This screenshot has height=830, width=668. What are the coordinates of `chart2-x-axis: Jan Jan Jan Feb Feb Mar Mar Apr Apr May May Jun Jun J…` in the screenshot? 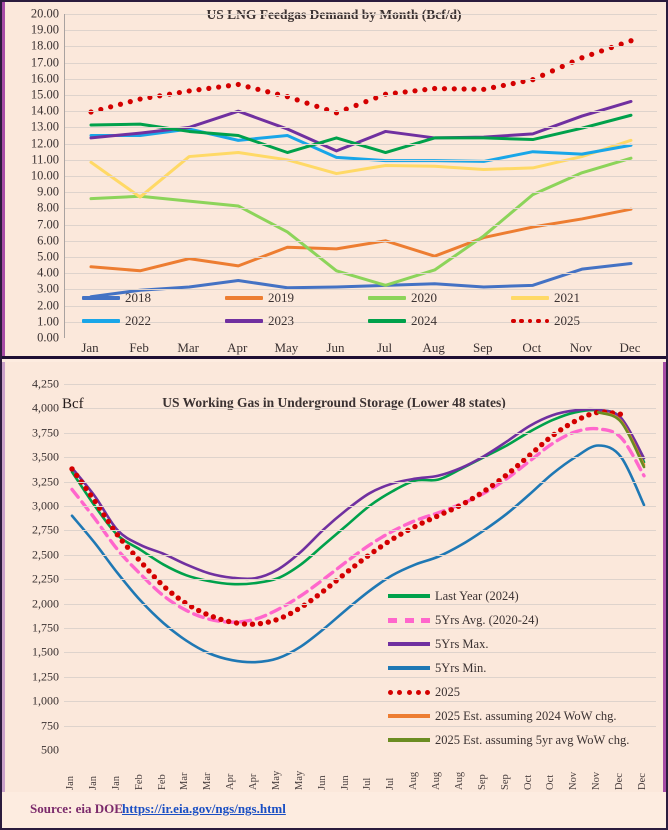 It's located at (360, 772).